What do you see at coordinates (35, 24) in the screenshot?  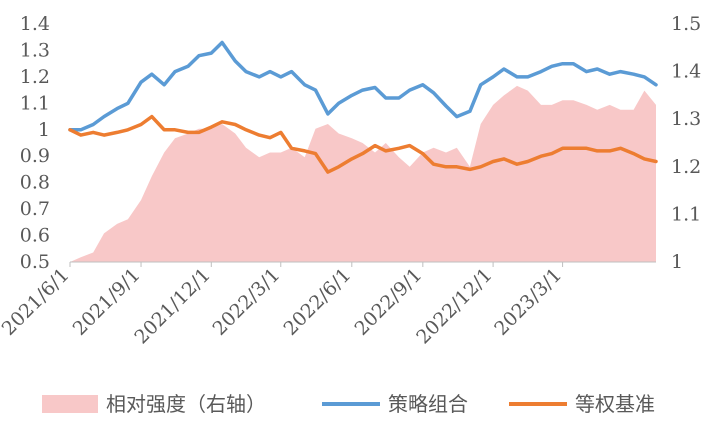 I see `left-tick-label: 1.4` at bounding box center [35, 24].